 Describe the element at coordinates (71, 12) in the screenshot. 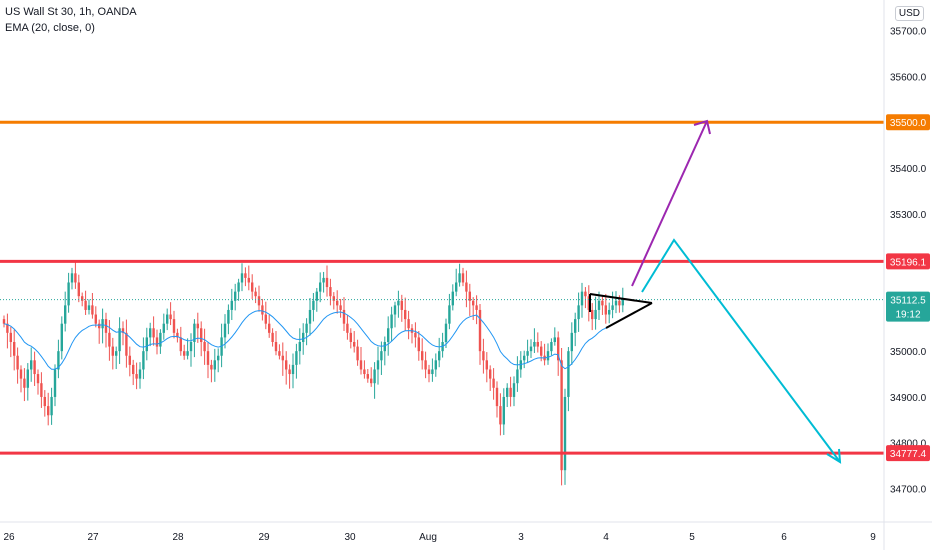

I see `chart-title: US Wall St 30, 1h, OANDA` at that location.